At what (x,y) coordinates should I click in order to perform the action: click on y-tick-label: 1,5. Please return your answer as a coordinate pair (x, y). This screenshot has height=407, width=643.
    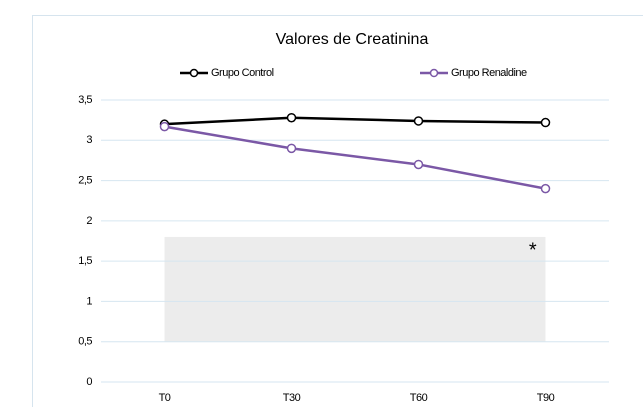
    Looking at the image, I should click on (85, 261).